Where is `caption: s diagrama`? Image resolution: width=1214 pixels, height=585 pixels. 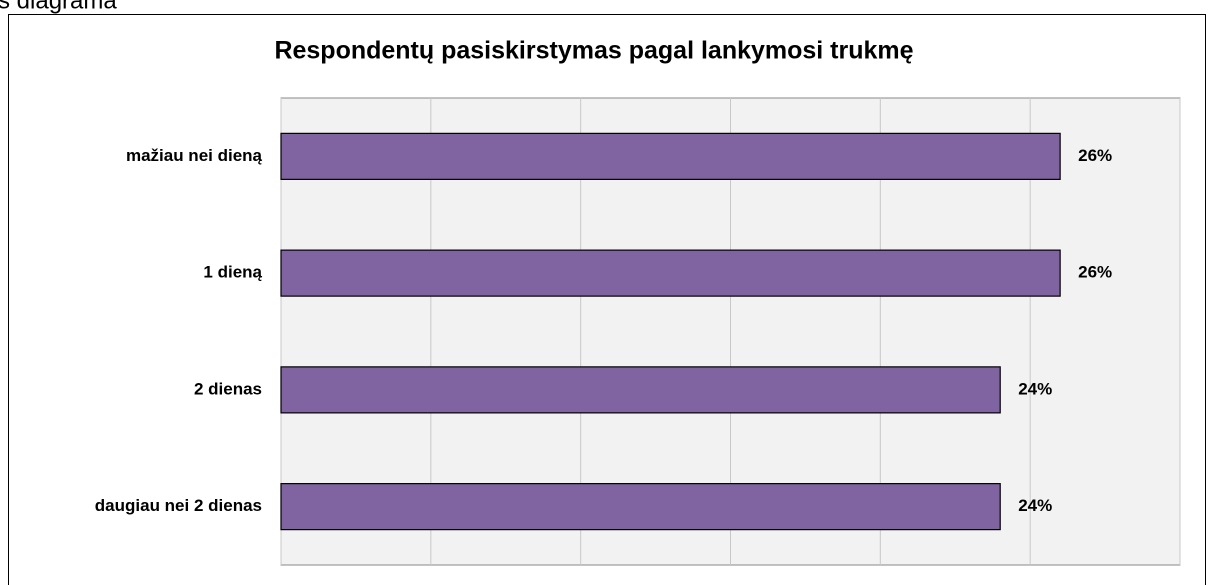
caption: s diagrama is located at coordinates (58, 7).